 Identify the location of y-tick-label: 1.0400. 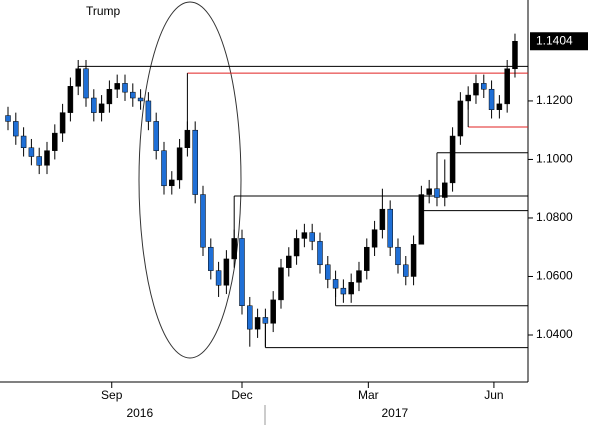
(554, 334).